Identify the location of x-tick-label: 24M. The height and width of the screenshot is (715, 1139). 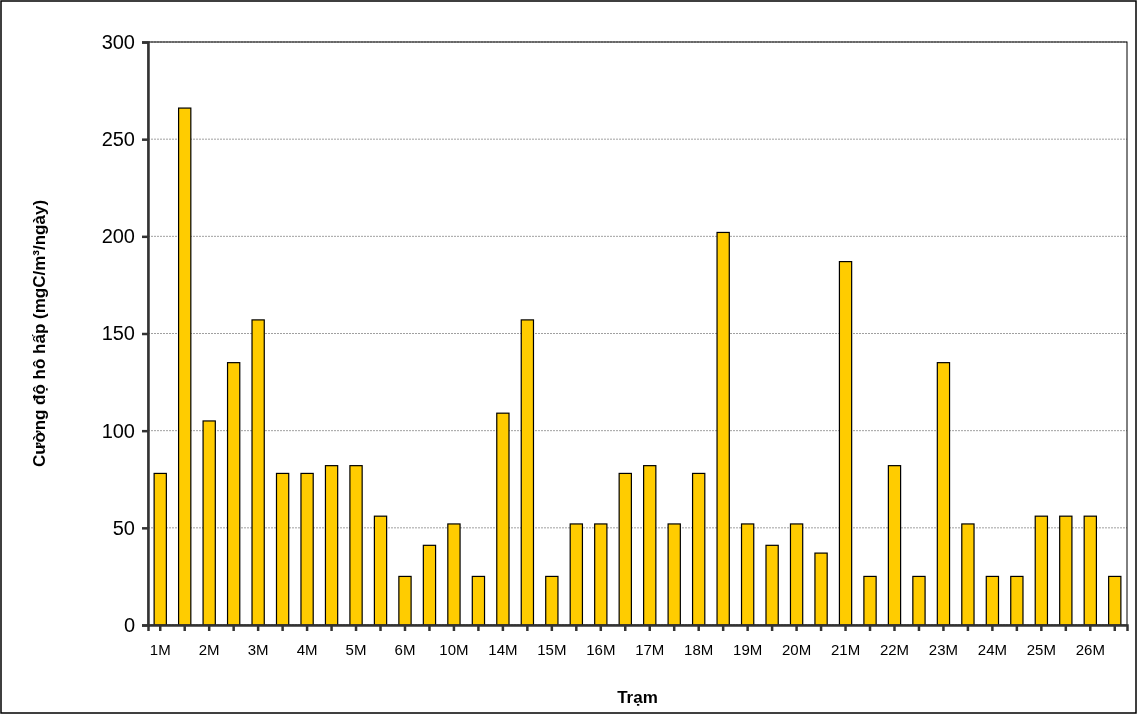
(992, 649).